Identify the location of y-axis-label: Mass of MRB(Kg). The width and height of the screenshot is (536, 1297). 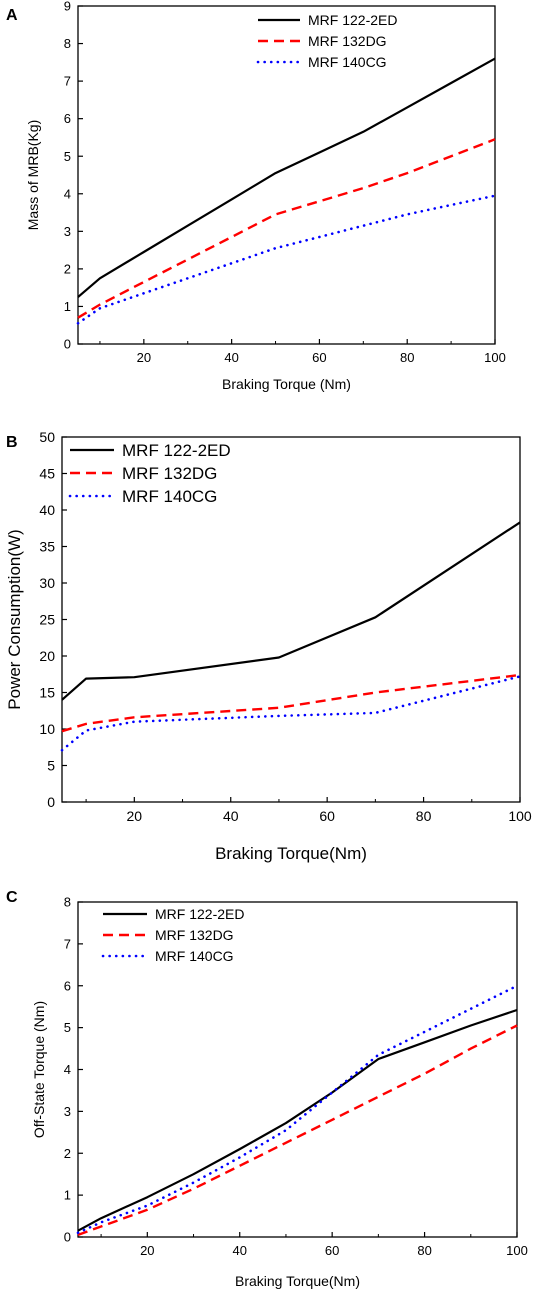
(33, 175).